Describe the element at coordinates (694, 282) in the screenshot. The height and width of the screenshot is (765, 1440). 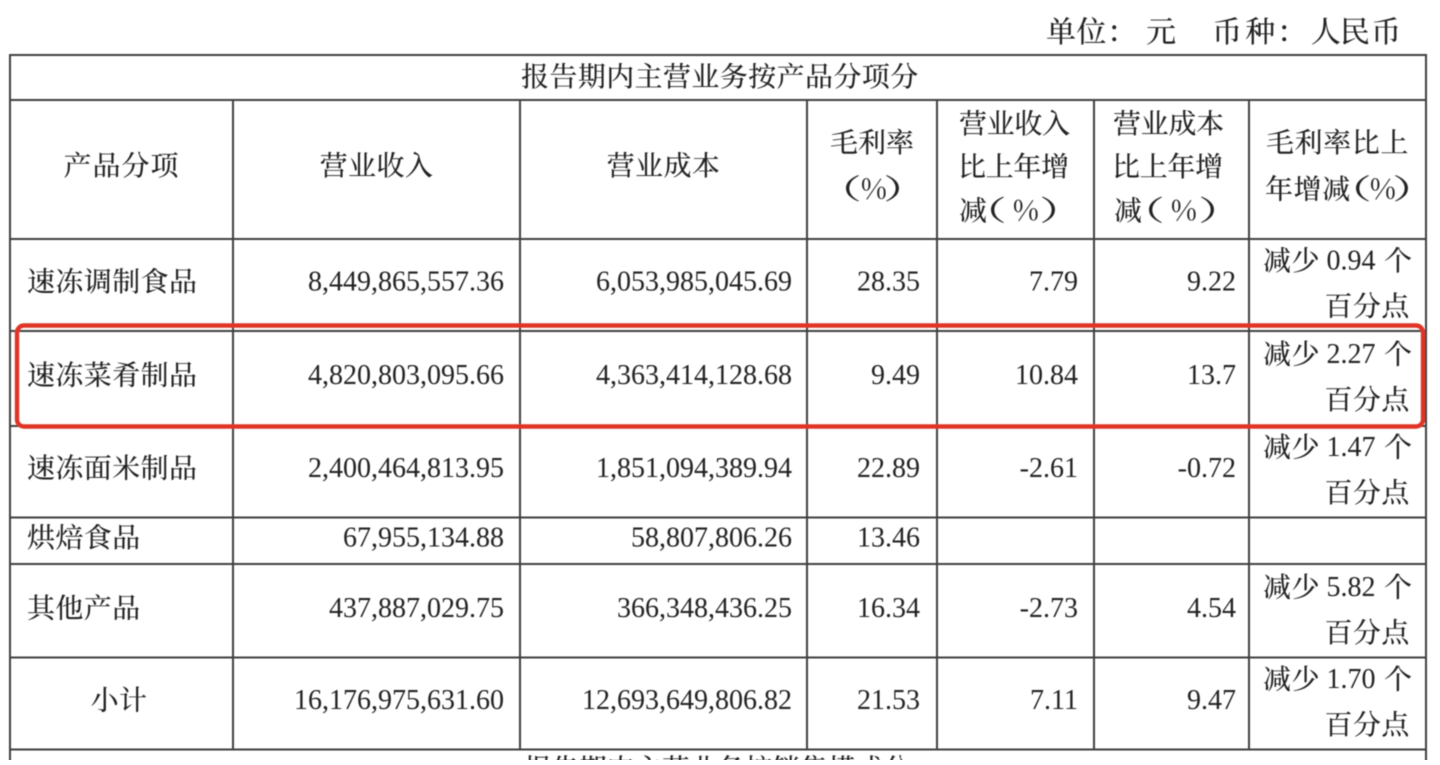
I see `svg-text: 6,053,985,045.69` at that location.